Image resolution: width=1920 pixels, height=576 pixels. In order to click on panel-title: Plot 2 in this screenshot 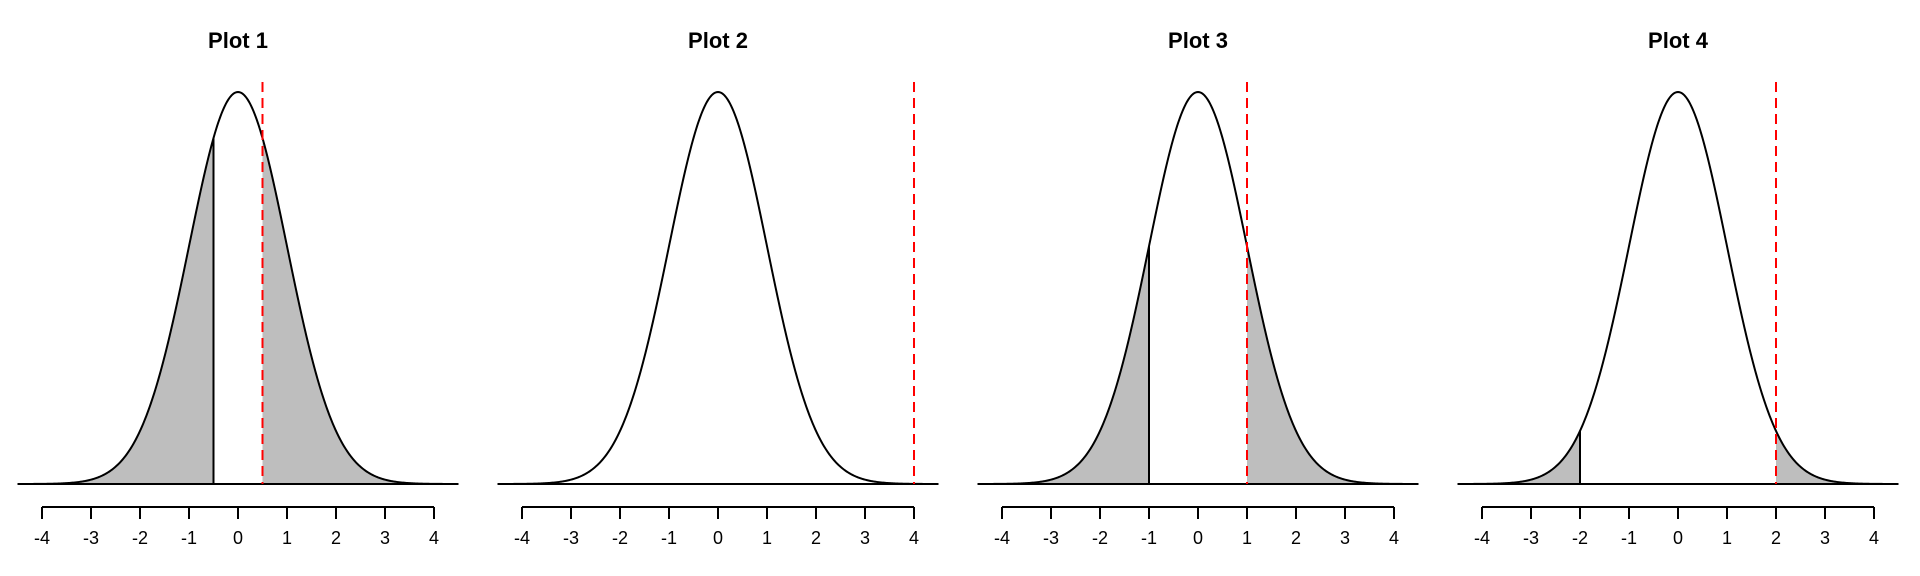, I will do `click(718, 40)`.